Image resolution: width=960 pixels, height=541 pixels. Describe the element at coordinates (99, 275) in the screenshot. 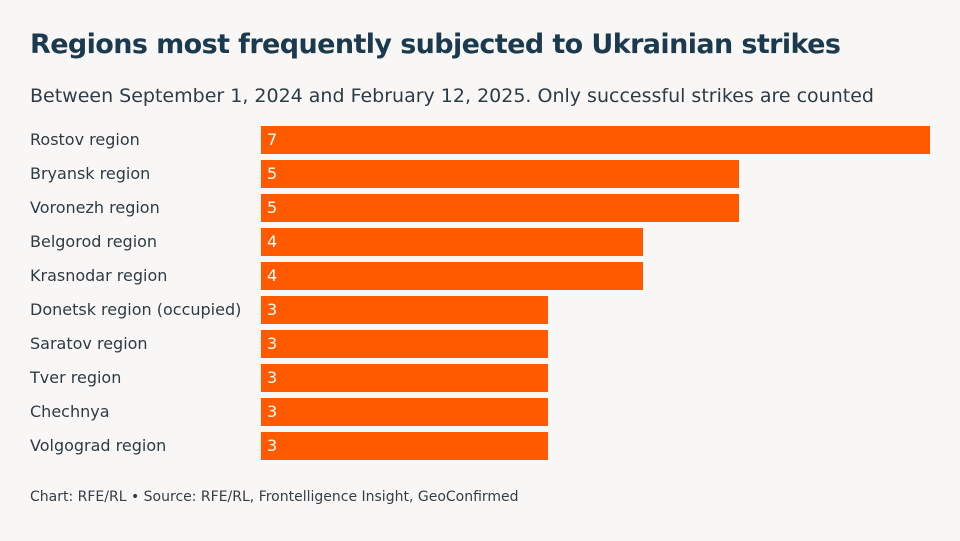

I see `category-label: Krasnodar region` at that location.